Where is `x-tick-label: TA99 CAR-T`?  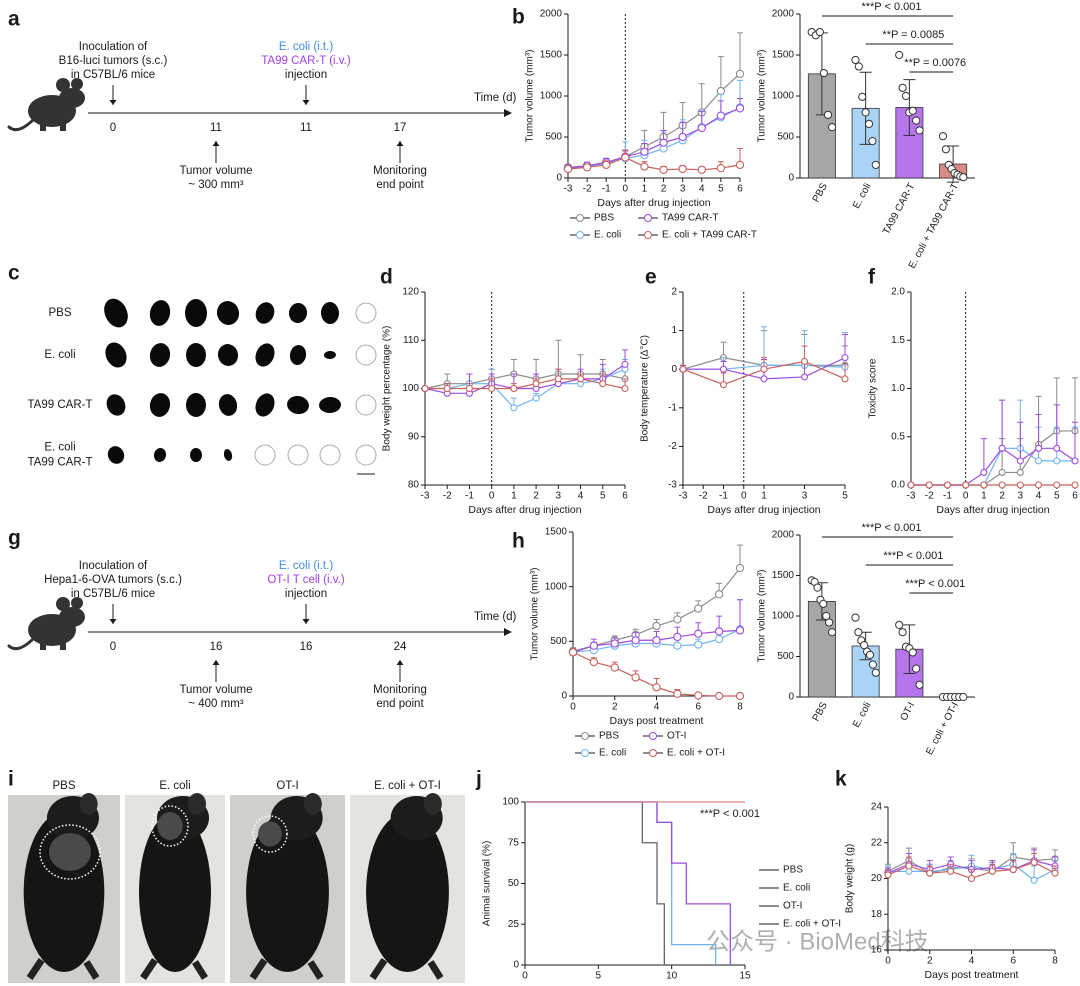
x-tick-label: TA99 CAR-T is located at coordinates (899, 208).